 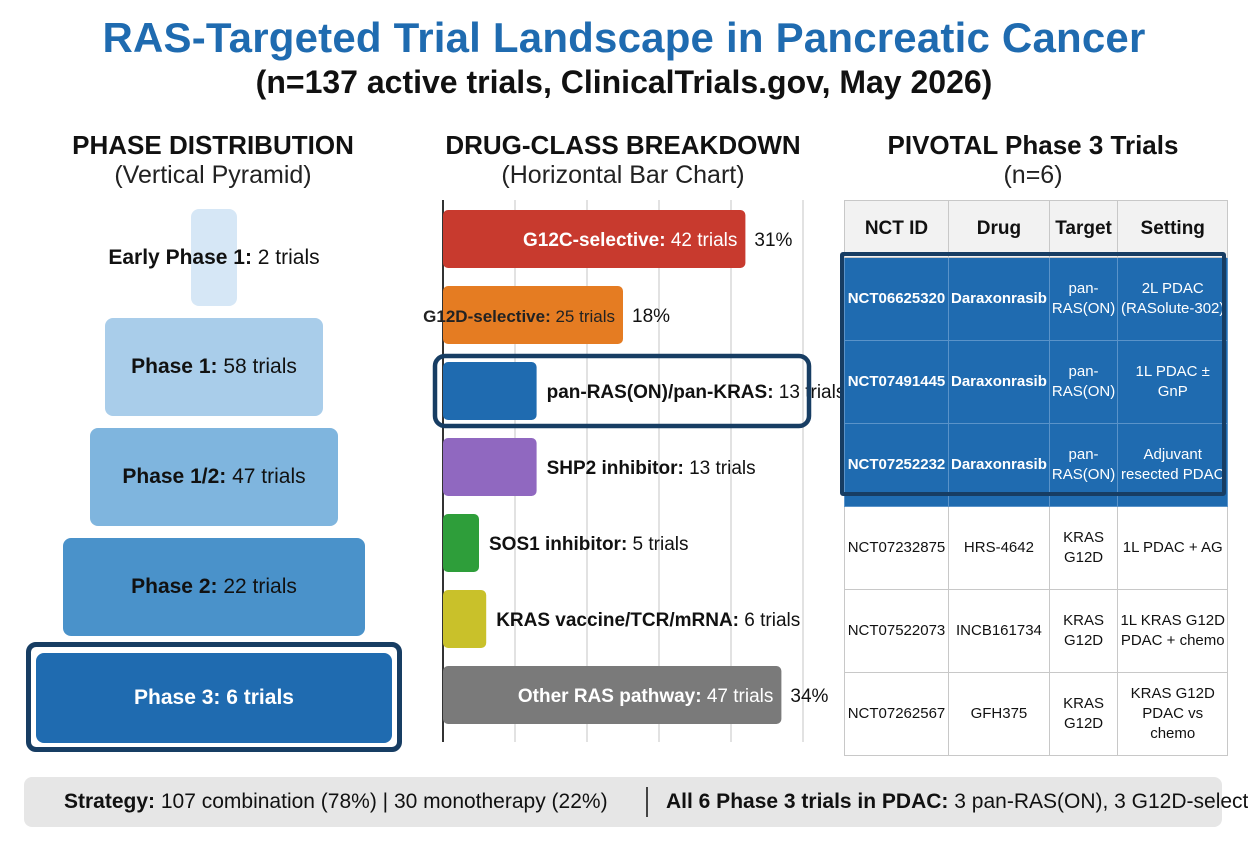 What do you see at coordinates (180, 257) in the screenshot?
I see `pyramid-label-category: Early Phase 1:` at bounding box center [180, 257].